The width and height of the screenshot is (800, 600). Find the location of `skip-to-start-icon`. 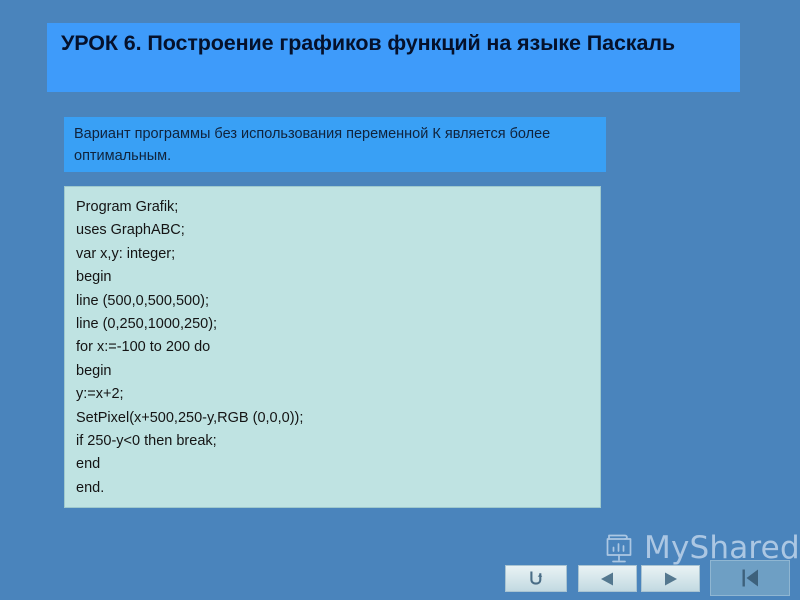

skip-to-start-icon is located at coordinates (750, 578).